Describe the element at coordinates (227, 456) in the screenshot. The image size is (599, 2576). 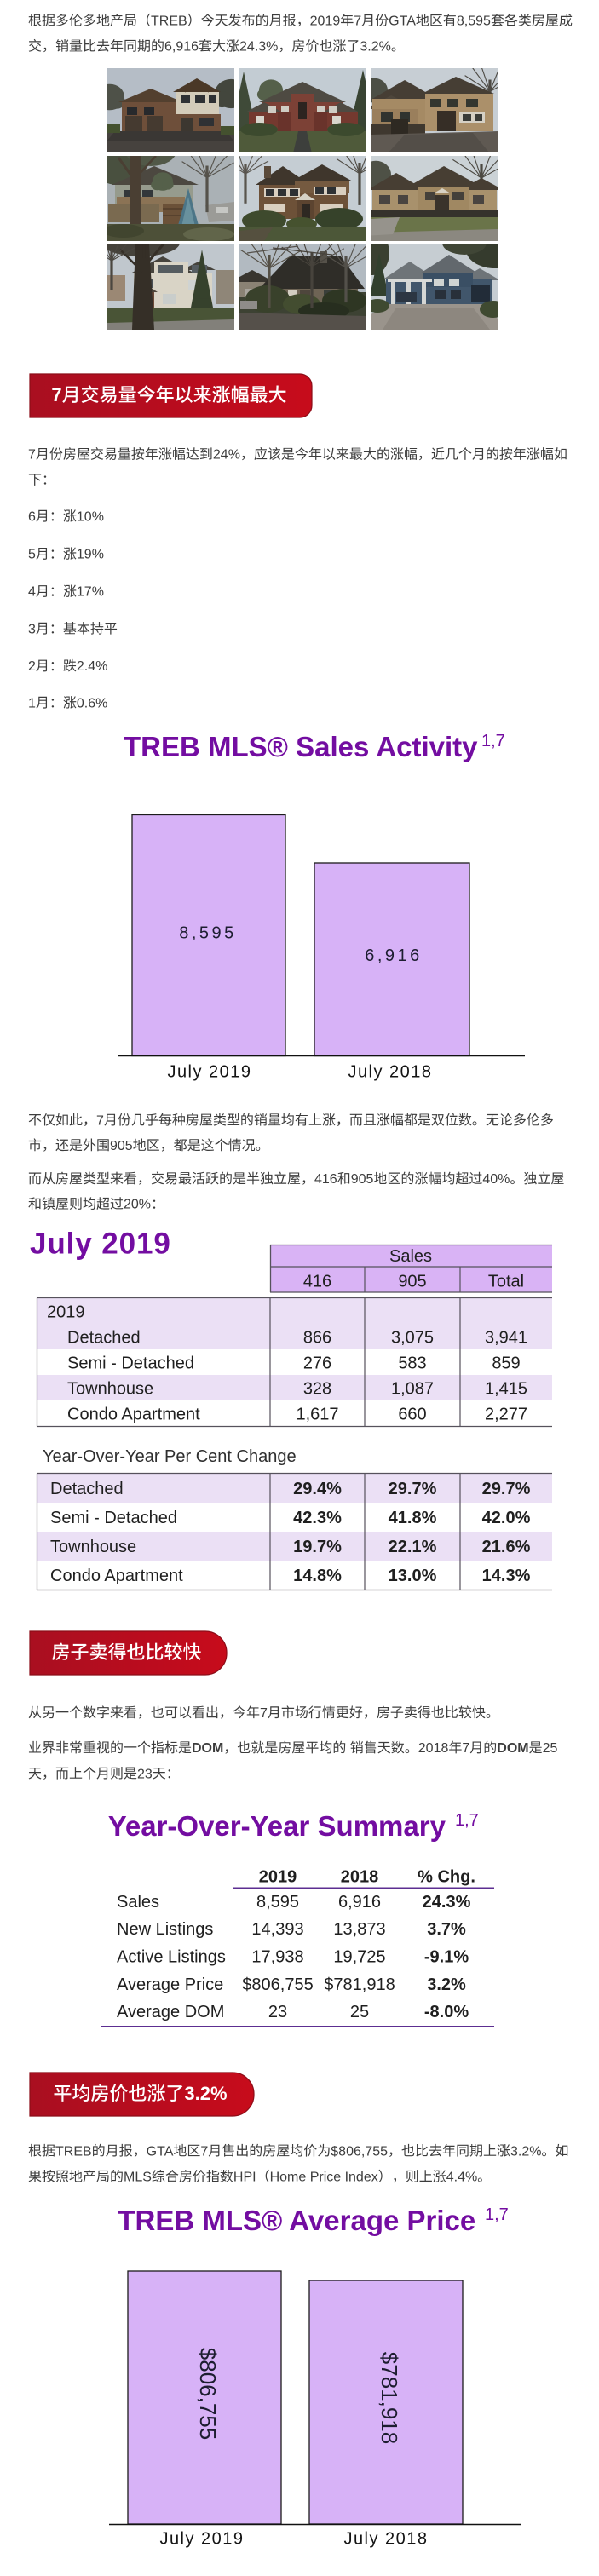
I see `svg-text: 24%` at that location.